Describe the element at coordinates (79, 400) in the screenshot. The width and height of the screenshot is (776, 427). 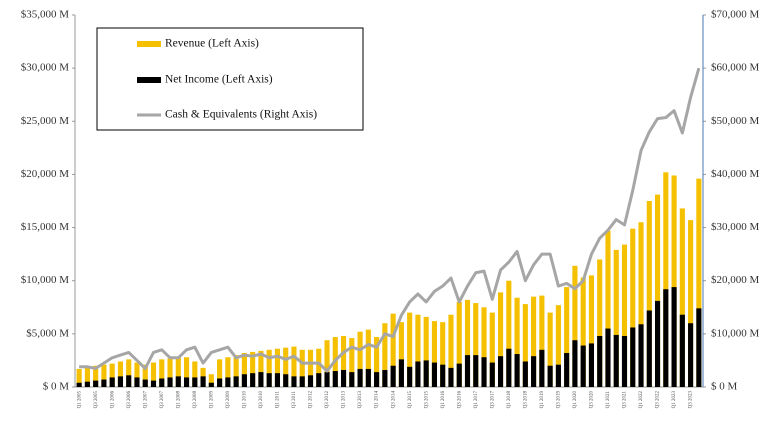
I see `x-tick-label: Q1 2005` at that location.